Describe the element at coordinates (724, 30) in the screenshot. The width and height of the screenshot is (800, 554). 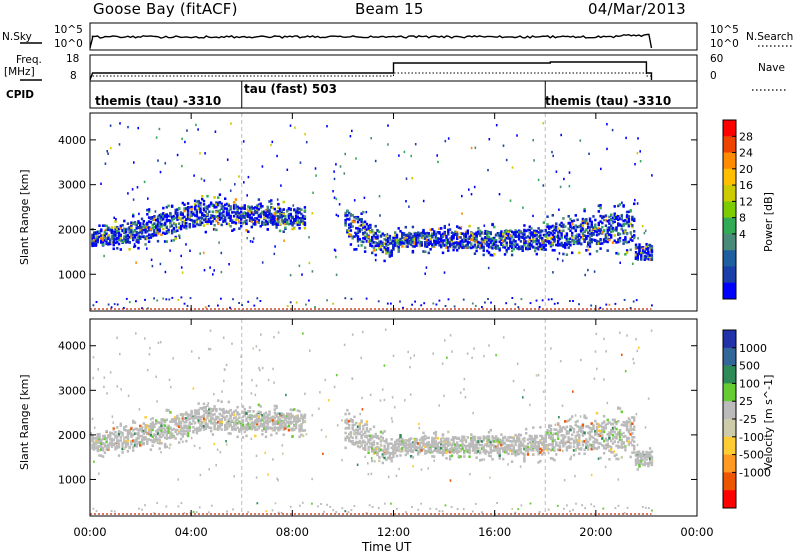
I see `nsearch-tick-top: 10^5` at that location.